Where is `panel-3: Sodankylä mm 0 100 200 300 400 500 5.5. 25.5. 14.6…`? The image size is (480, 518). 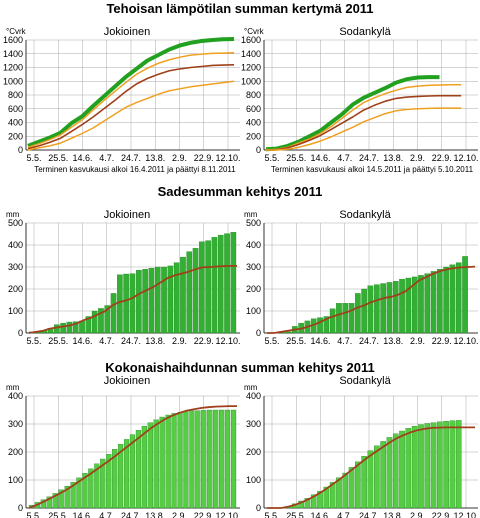 panel-3: Sodankylä mm 0 100 200 300 400 500 5.5. 25.5. 14.6… is located at coordinates (361, 277).